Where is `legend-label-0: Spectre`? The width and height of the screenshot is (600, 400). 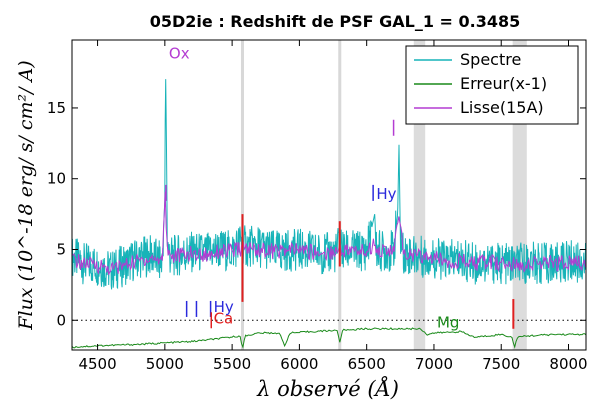 legend-label-0: Spectre is located at coordinates (490, 59).